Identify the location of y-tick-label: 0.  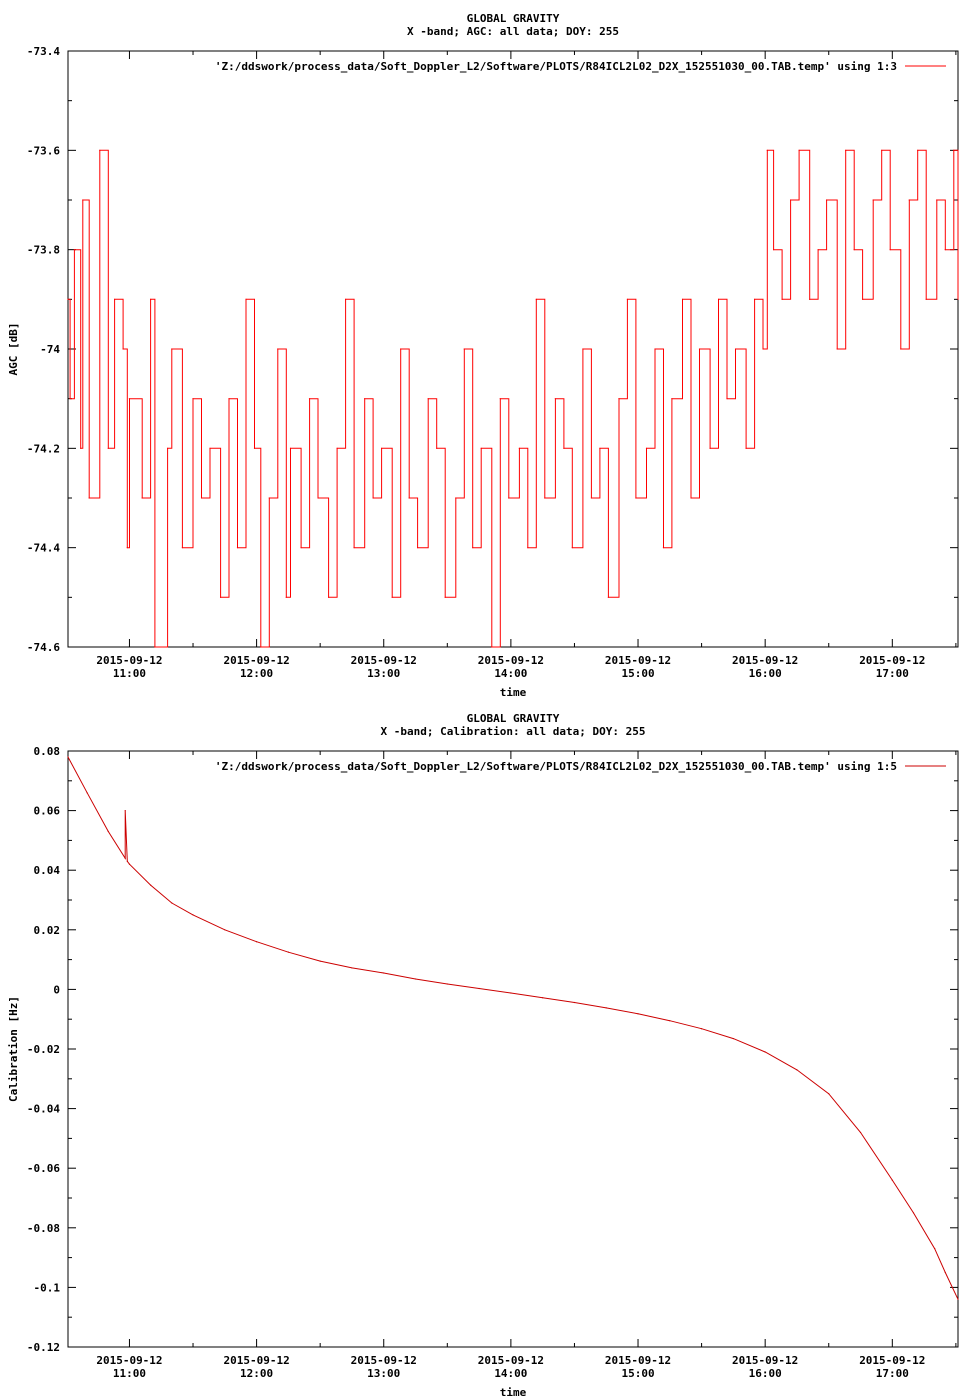
(56, 989).